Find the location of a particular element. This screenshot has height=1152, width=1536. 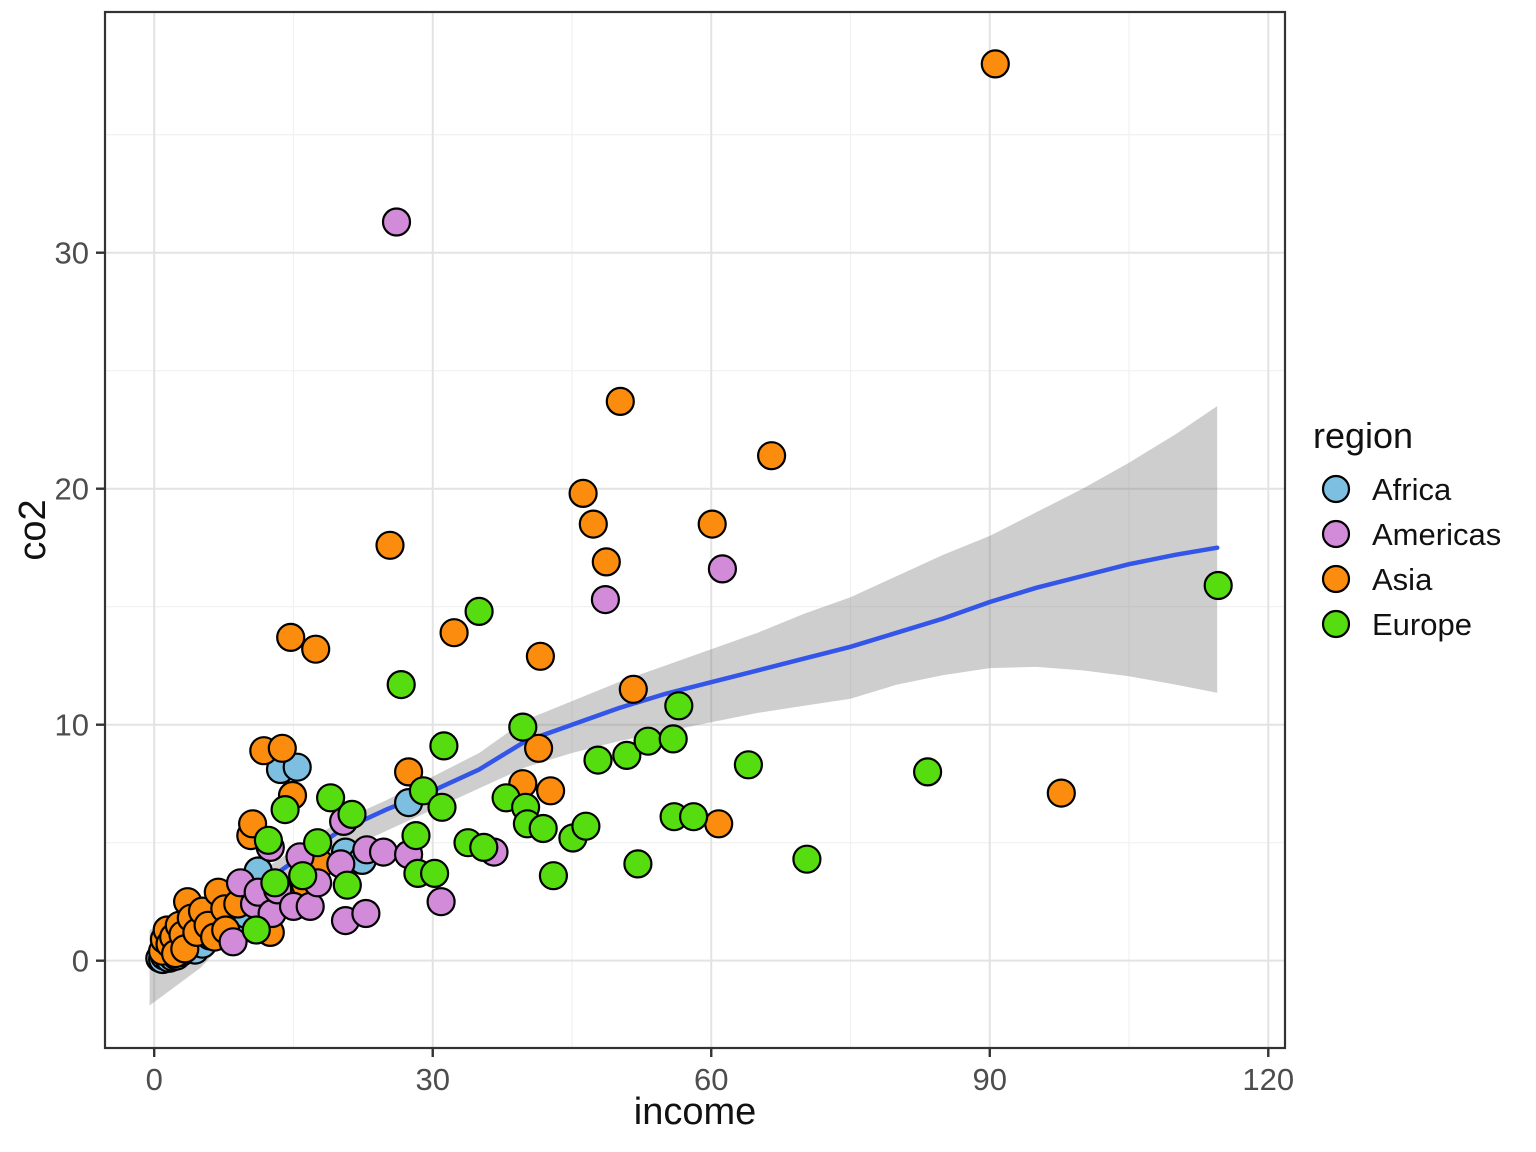

y-tick-label: 0 is located at coordinates (80, 961).